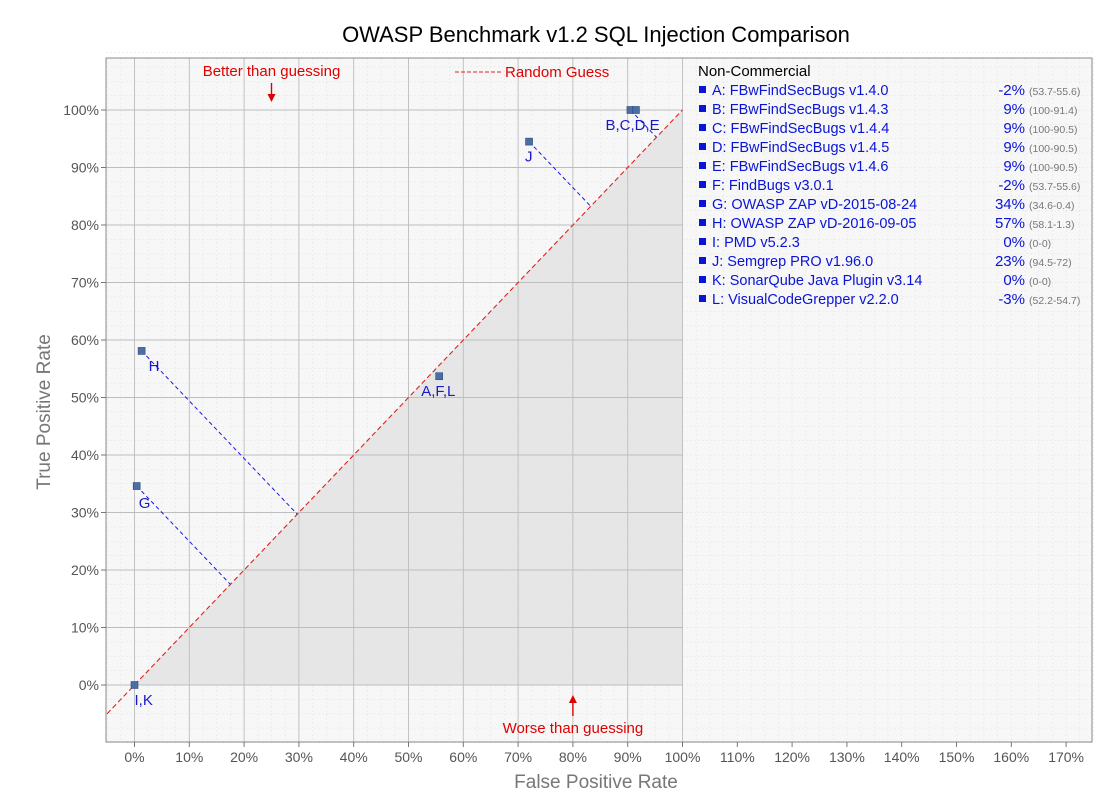 The image size is (1120, 800). Describe the element at coordinates (1053, 111) in the screenshot. I see `legend-item-range: (100-91.4)` at that location.